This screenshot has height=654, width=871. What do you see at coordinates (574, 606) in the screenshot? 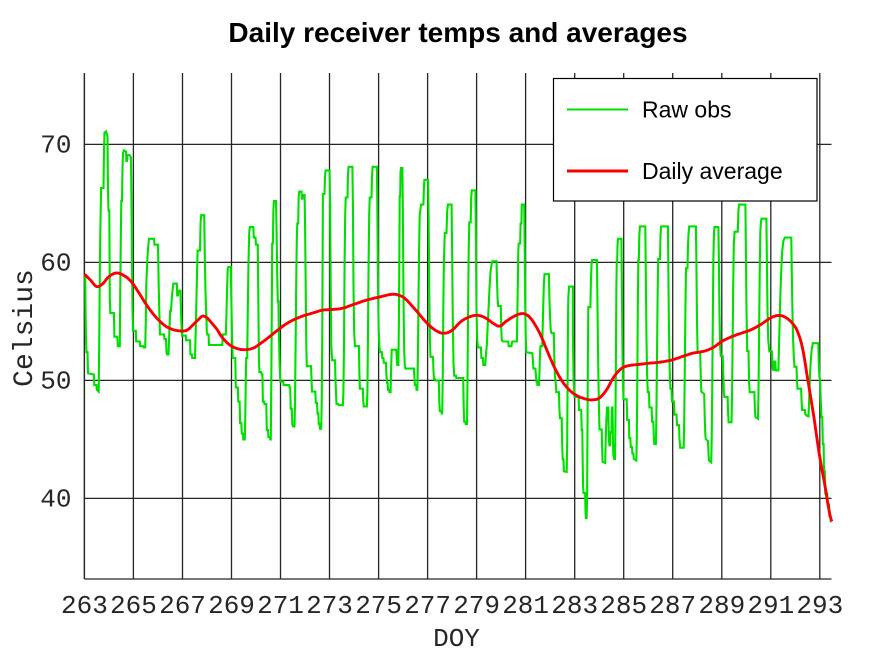
I see `svg-text: 283` at bounding box center [574, 606].